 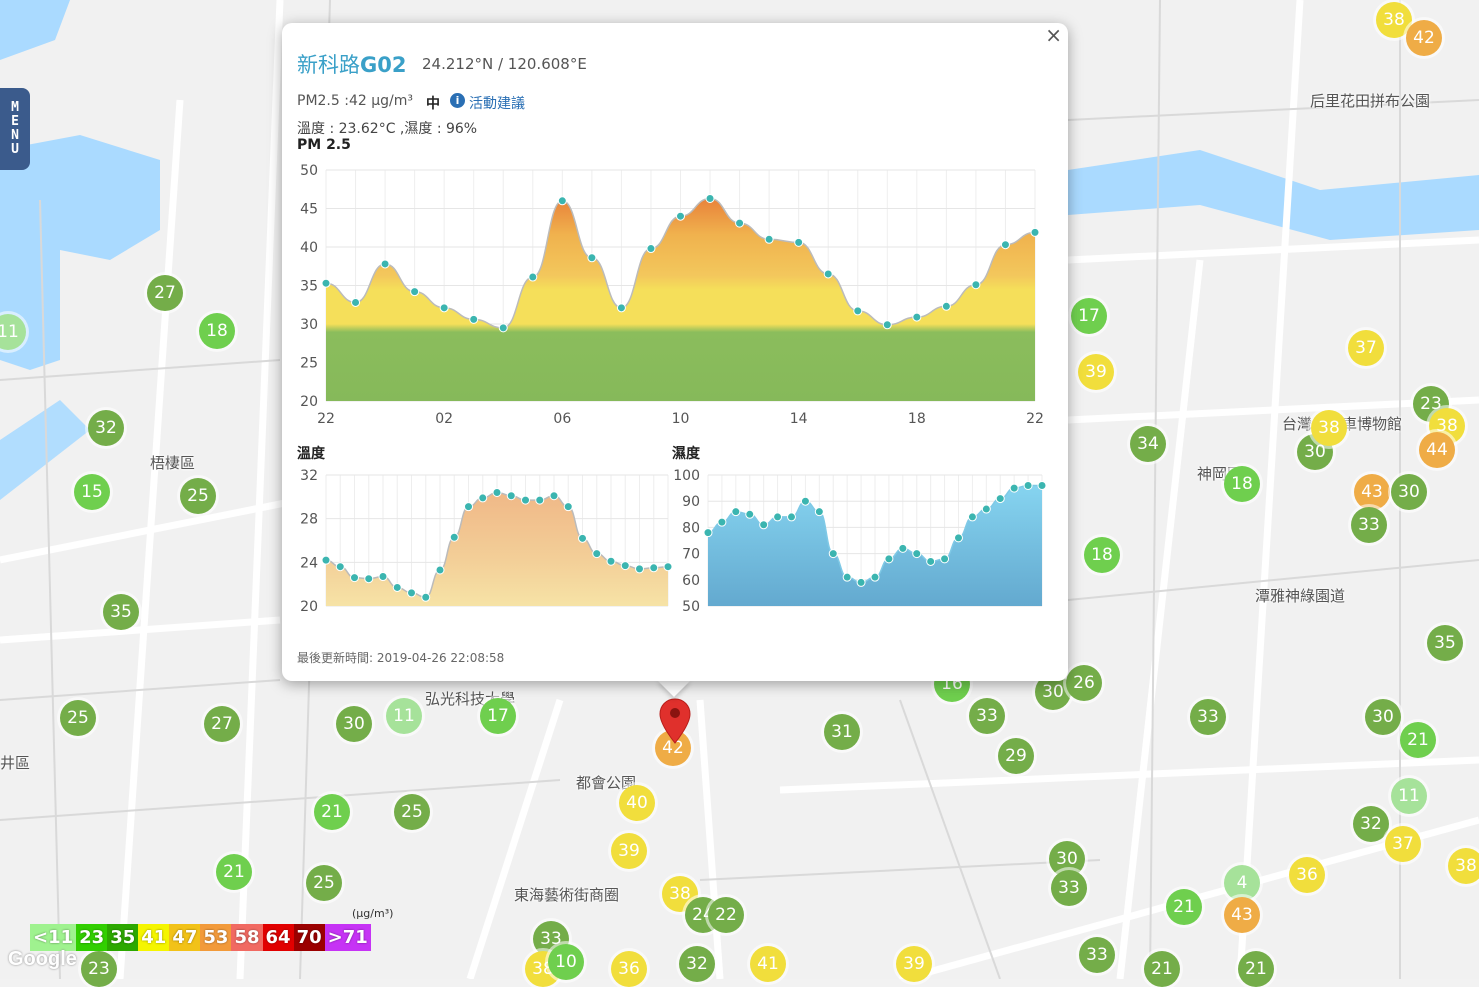 What do you see at coordinates (1242, 883) in the screenshot?
I see `pm-station-marker: 4` at bounding box center [1242, 883].